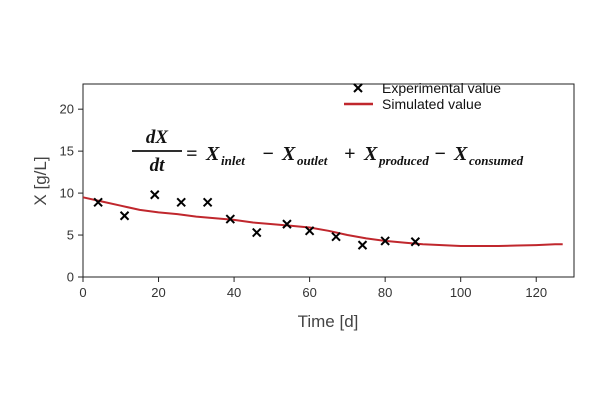 The image size is (600, 400). Describe the element at coordinates (158, 292) in the screenshot. I see `x-tick-label: 20` at that location.